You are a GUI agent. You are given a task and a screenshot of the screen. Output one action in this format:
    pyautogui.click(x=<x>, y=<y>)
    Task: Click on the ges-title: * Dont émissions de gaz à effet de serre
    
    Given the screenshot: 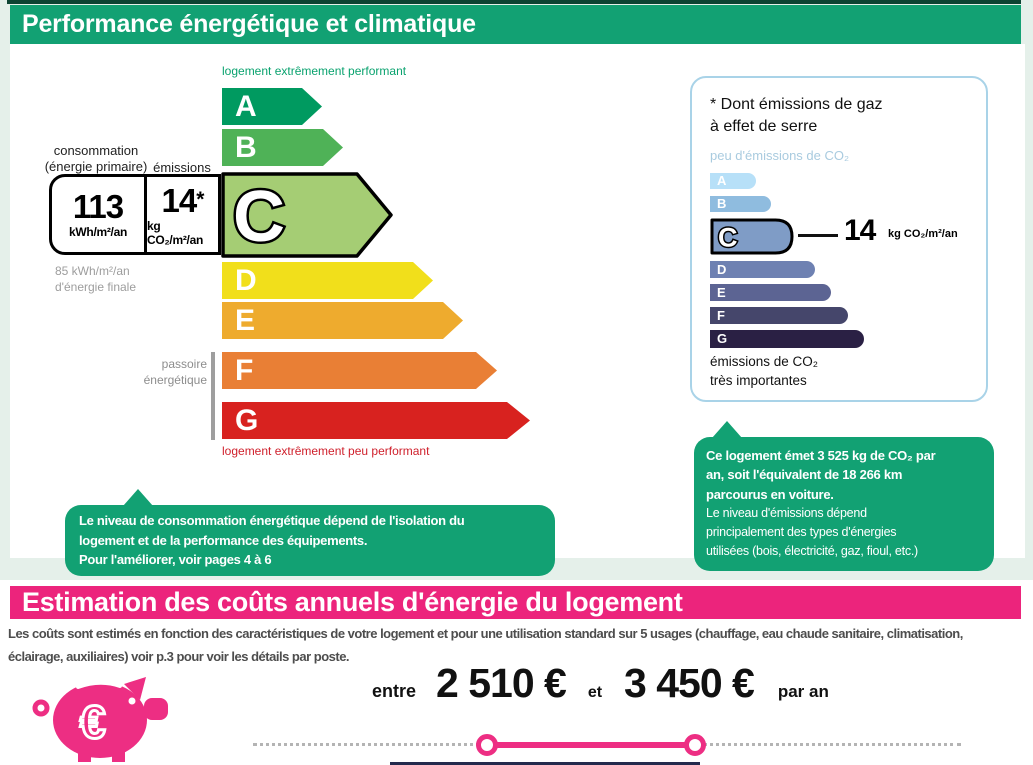 What is the action you would take?
    pyautogui.click(x=796, y=116)
    